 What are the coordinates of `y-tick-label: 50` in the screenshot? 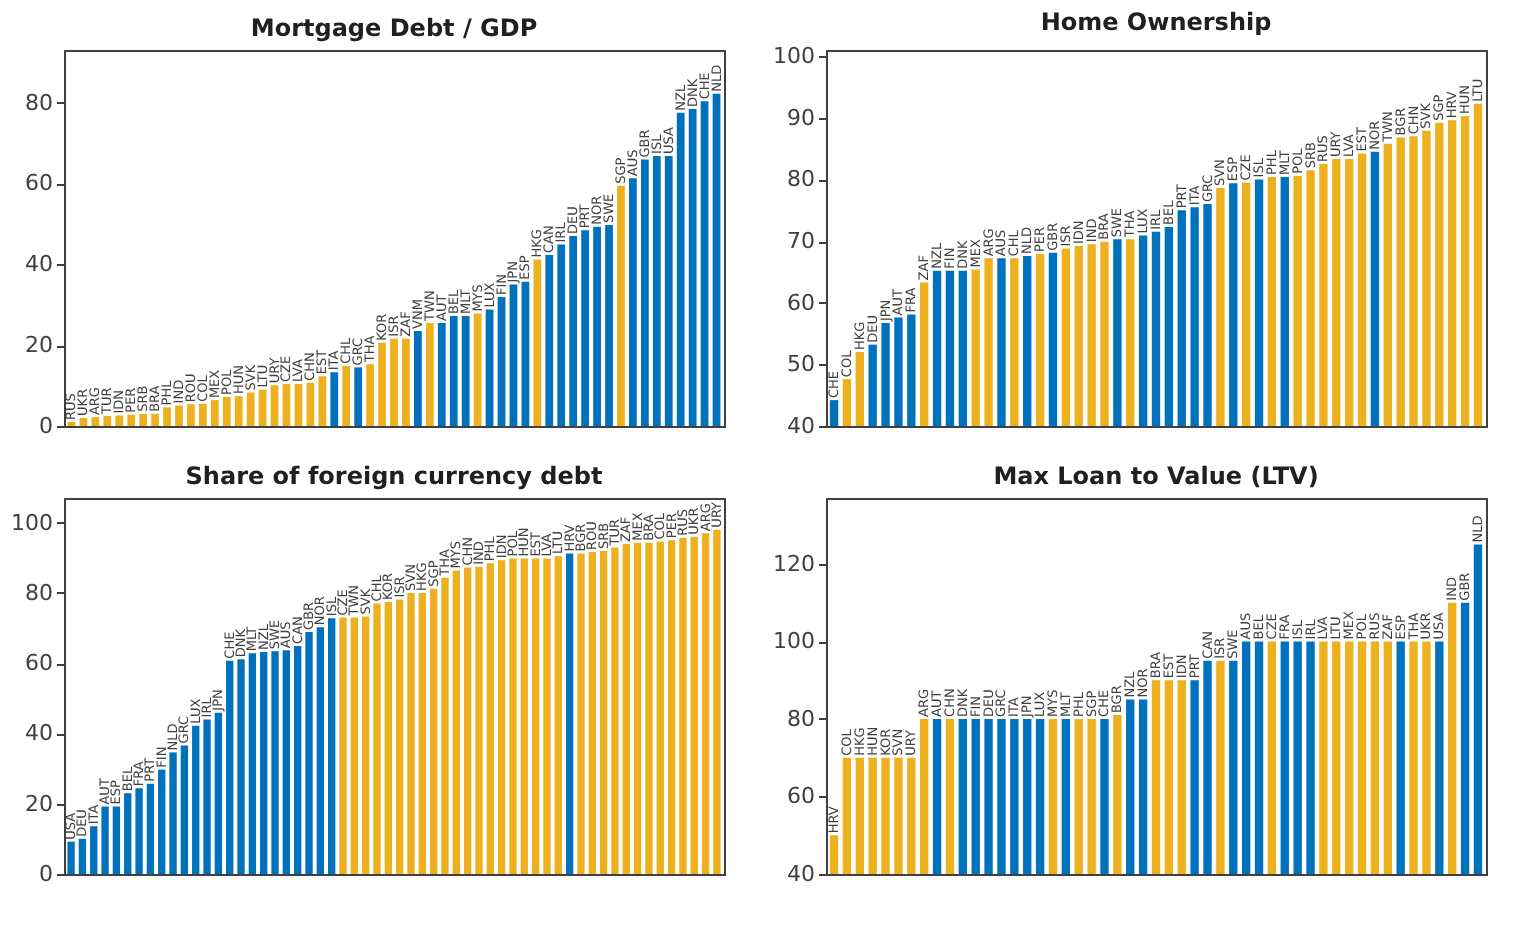 It's located at (801, 364).